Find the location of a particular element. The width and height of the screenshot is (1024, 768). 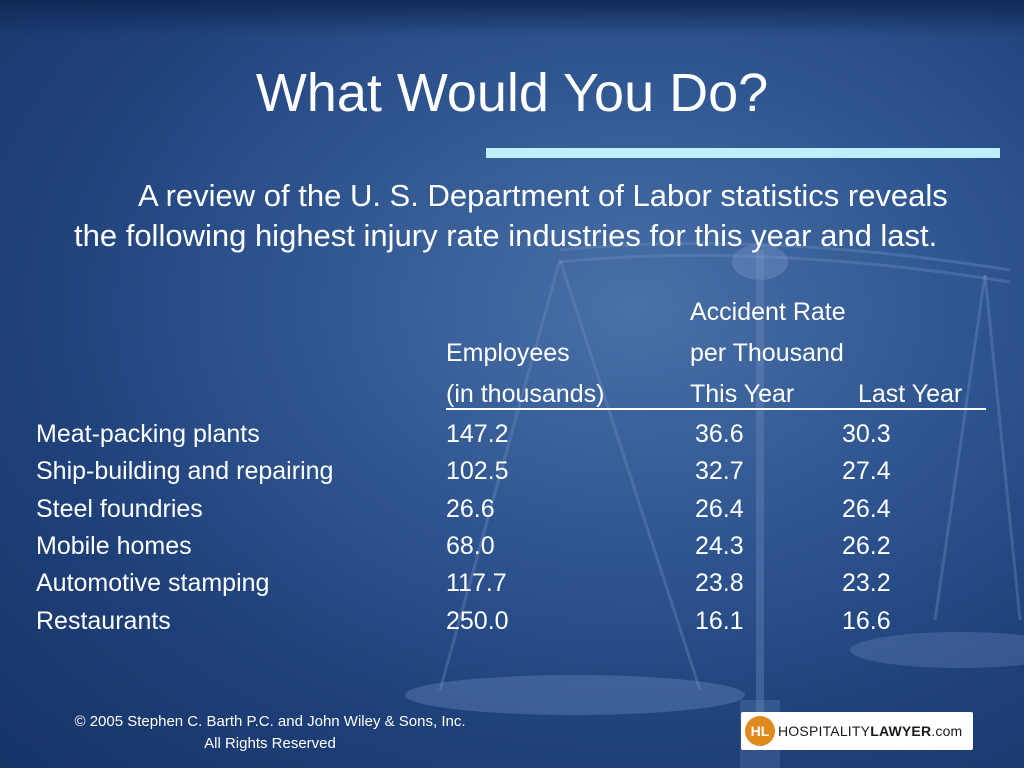

table-row-last-year: 23.2 is located at coordinates (866, 583).